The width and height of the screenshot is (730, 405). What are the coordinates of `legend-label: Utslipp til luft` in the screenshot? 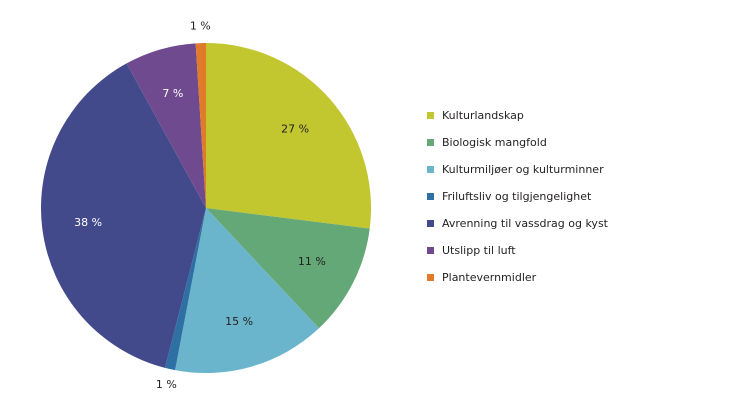 It's located at (479, 250).